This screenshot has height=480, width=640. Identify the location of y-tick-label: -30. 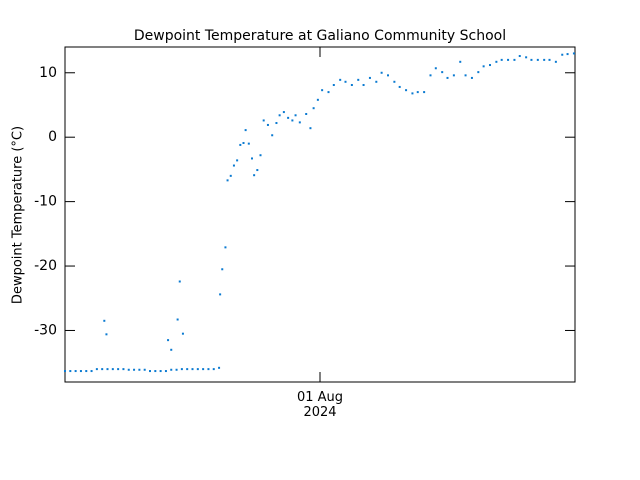
(45, 330).